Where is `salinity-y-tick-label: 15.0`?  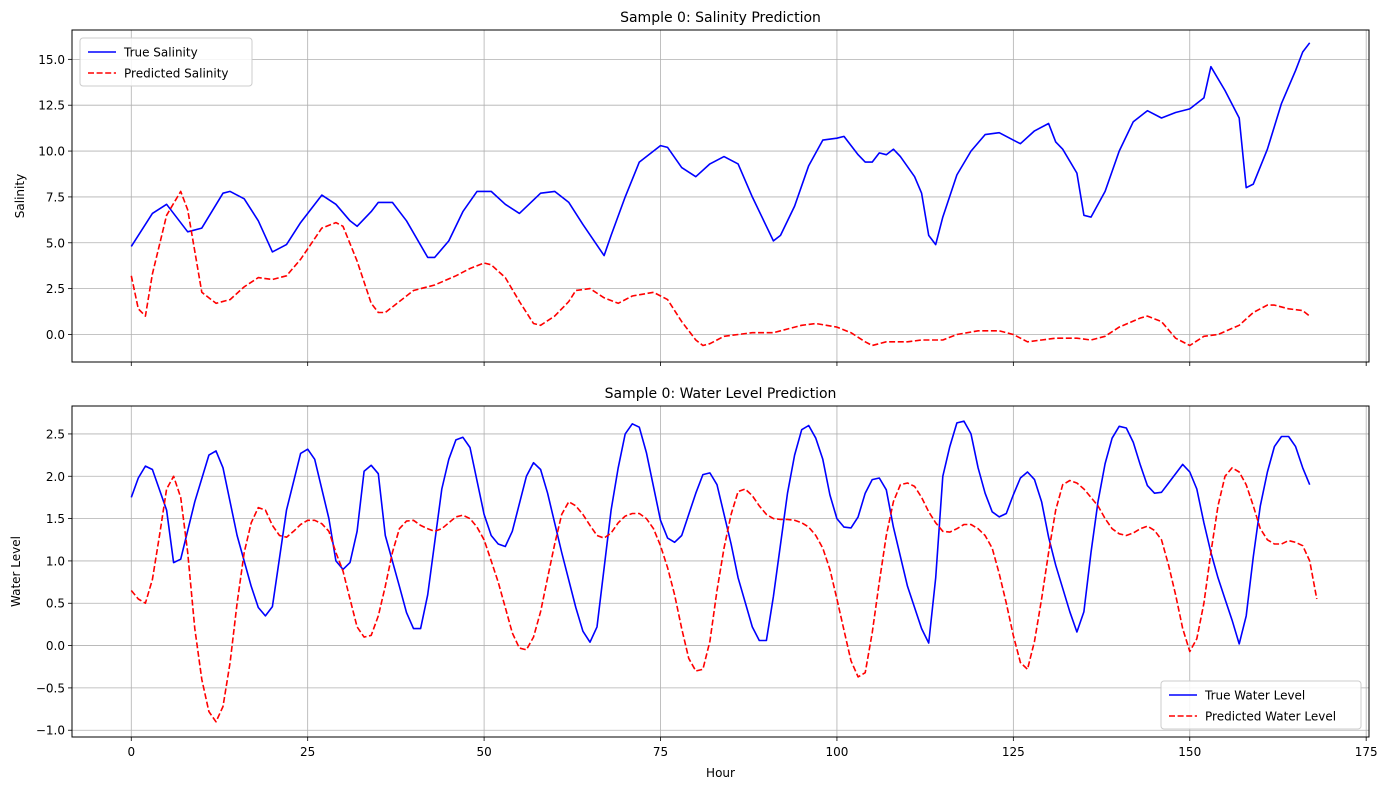
salinity-y-tick-label: 15.0 is located at coordinates (51, 60).